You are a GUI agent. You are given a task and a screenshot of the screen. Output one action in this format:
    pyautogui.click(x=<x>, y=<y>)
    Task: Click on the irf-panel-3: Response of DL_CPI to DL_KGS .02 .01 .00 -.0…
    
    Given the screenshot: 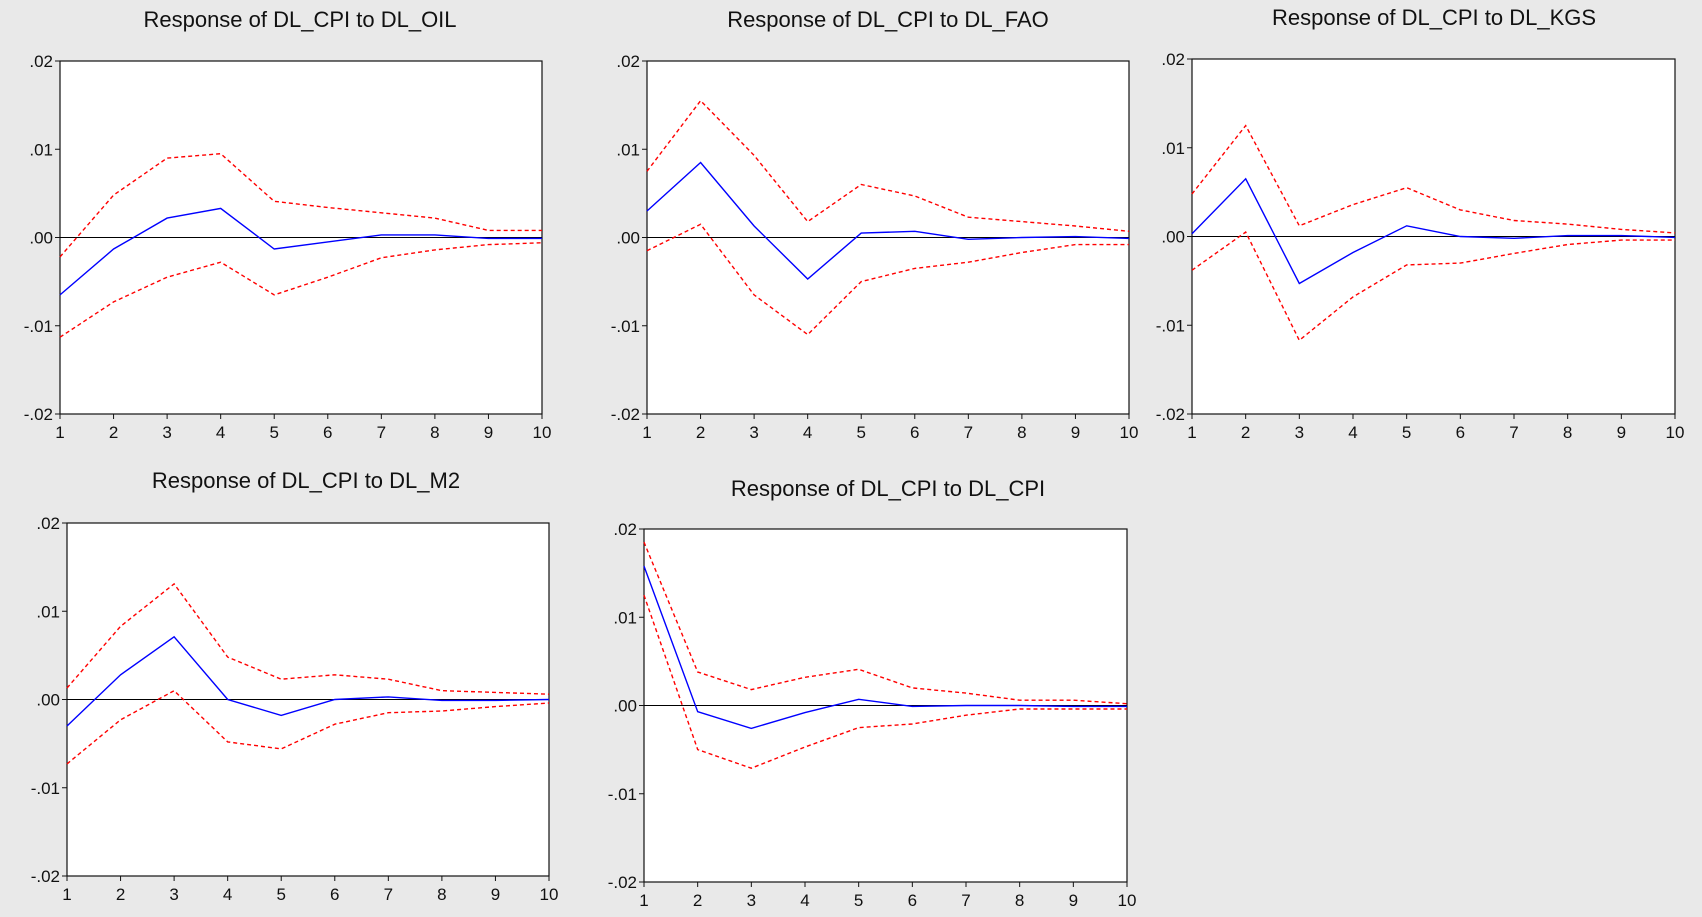 What is the action you would take?
    pyautogui.click(x=1420, y=223)
    